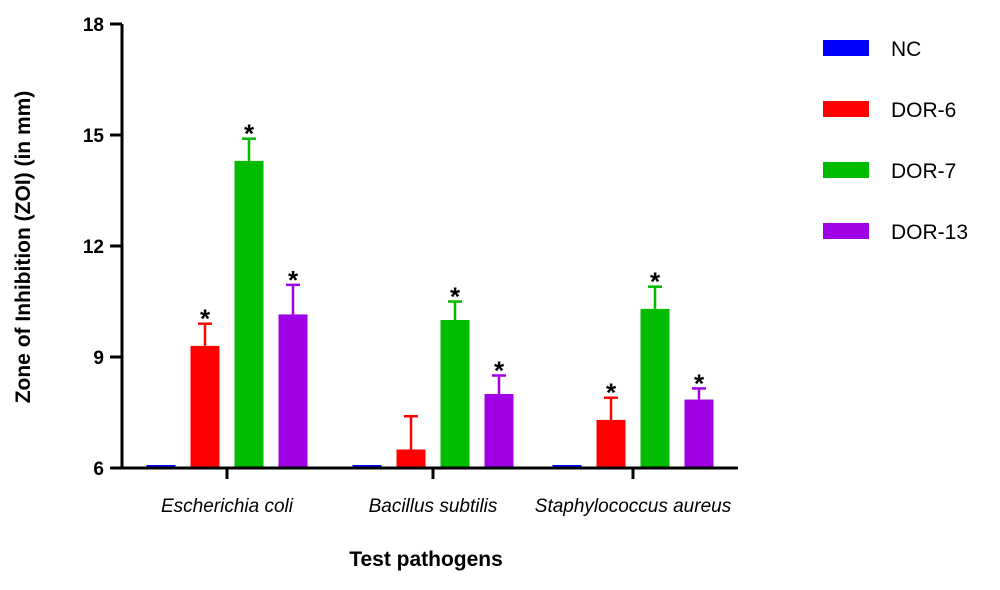 The image size is (1000, 590). What do you see at coordinates (94, 136) in the screenshot?
I see `y-tick-label-15: 15` at bounding box center [94, 136].